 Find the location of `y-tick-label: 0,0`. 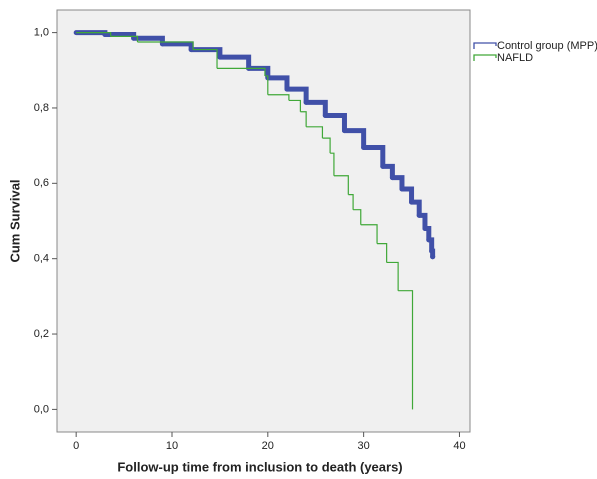

y-tick-label: 0,0 is located at coordinates (41, 409).